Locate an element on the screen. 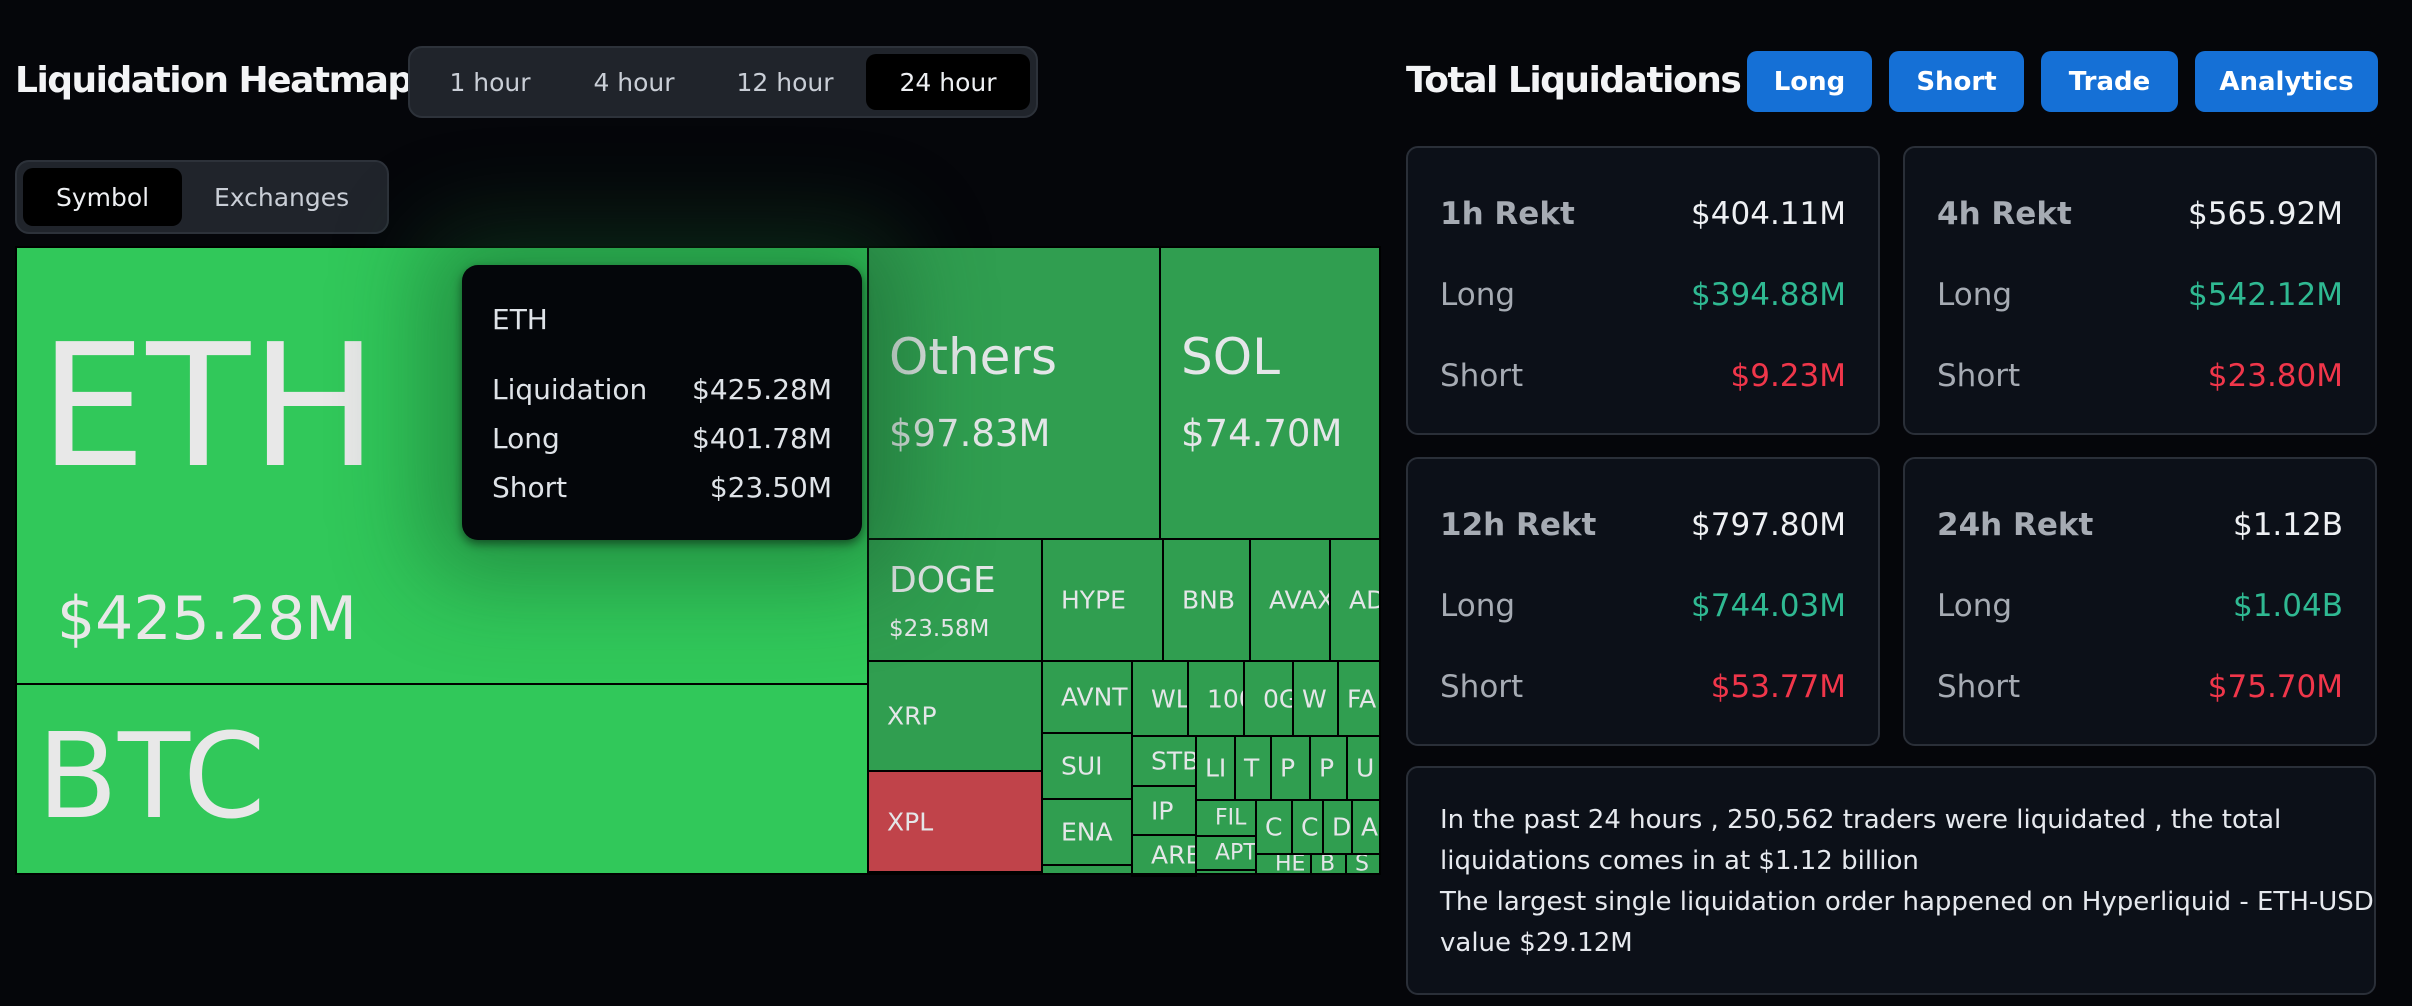 This screenshot has height=1006, width=2412. treemap-cell-b: B is located at coordinates (1328, 864).